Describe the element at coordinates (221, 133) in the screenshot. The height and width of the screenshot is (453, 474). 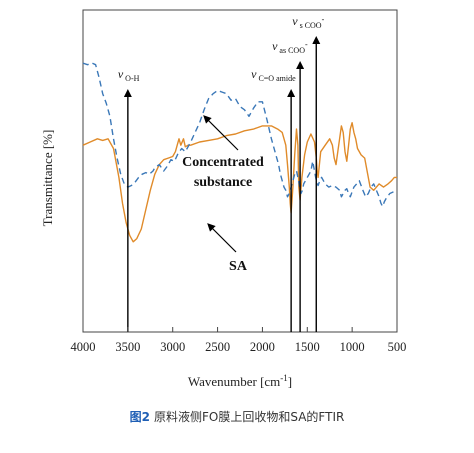
I see `annotation-concentrated-arrow` at that location.